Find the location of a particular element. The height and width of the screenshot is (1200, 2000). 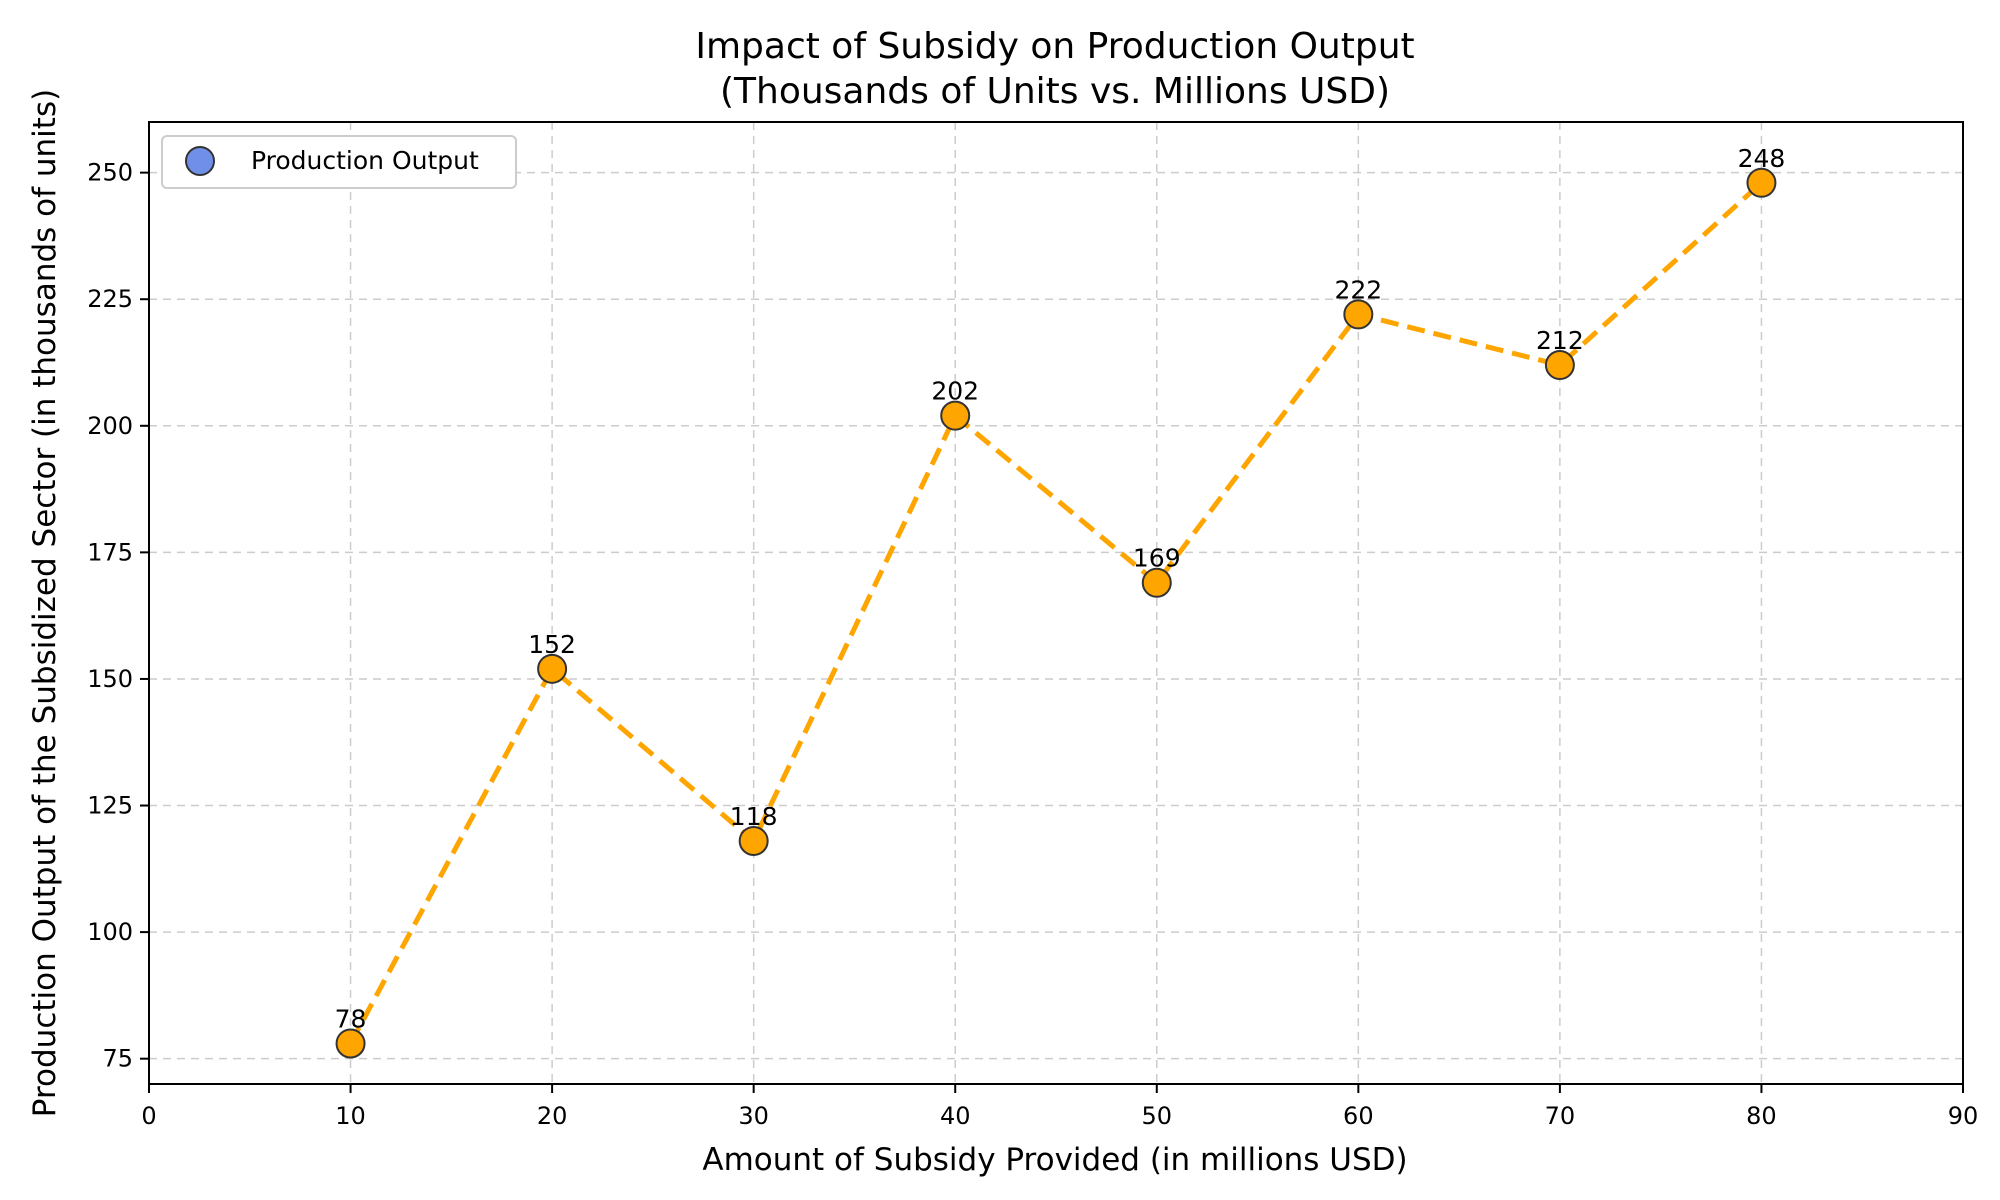

data-label: 118 is located at coordinates (754, 816).